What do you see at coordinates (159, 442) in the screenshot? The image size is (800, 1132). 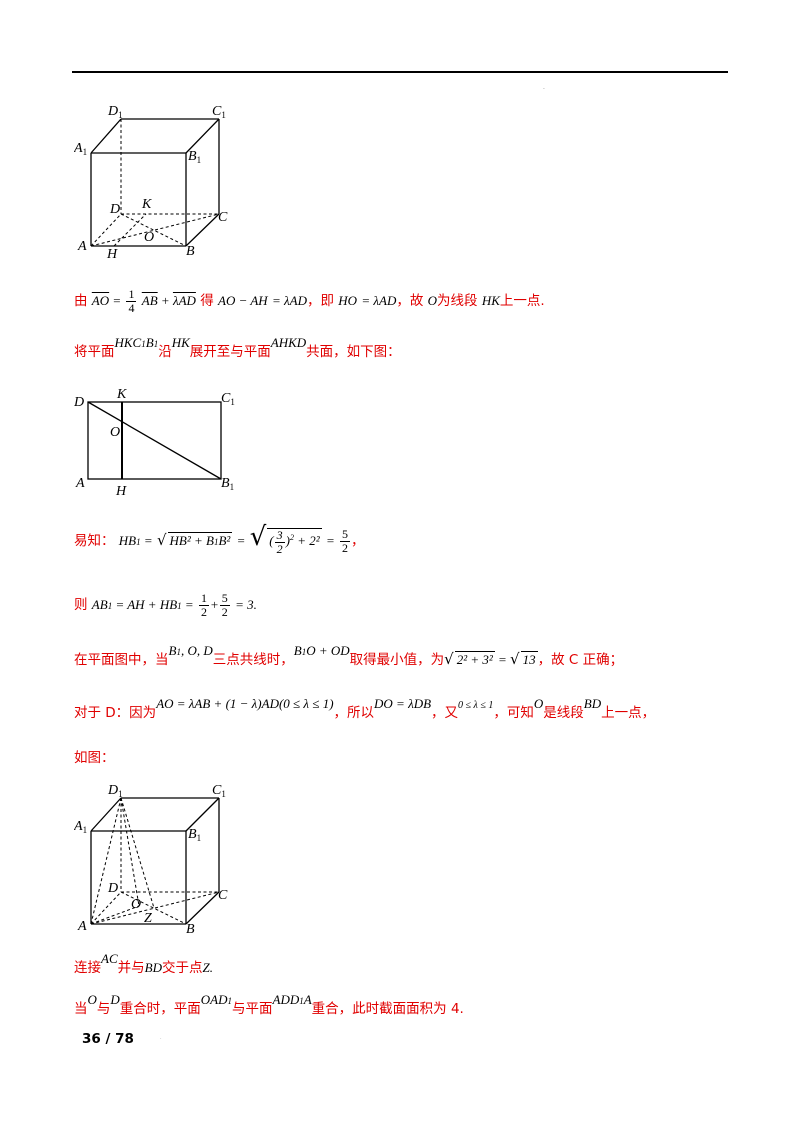 I see `unfolded-rectangle-figure: D K C1 O A H B1` at bounding box center [159, 442].